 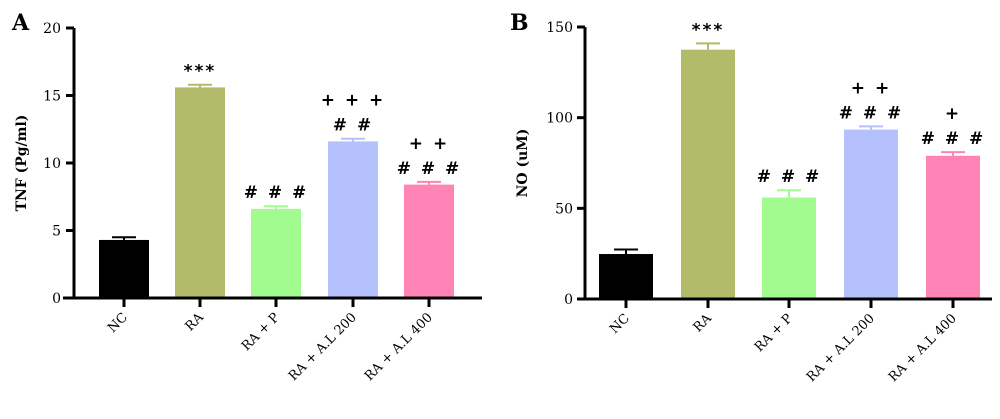 What do you see at coordinates (953, 114) in the screenshot?
I see `chart-b-significance-label-5: +` at bounding box center [953, 114].